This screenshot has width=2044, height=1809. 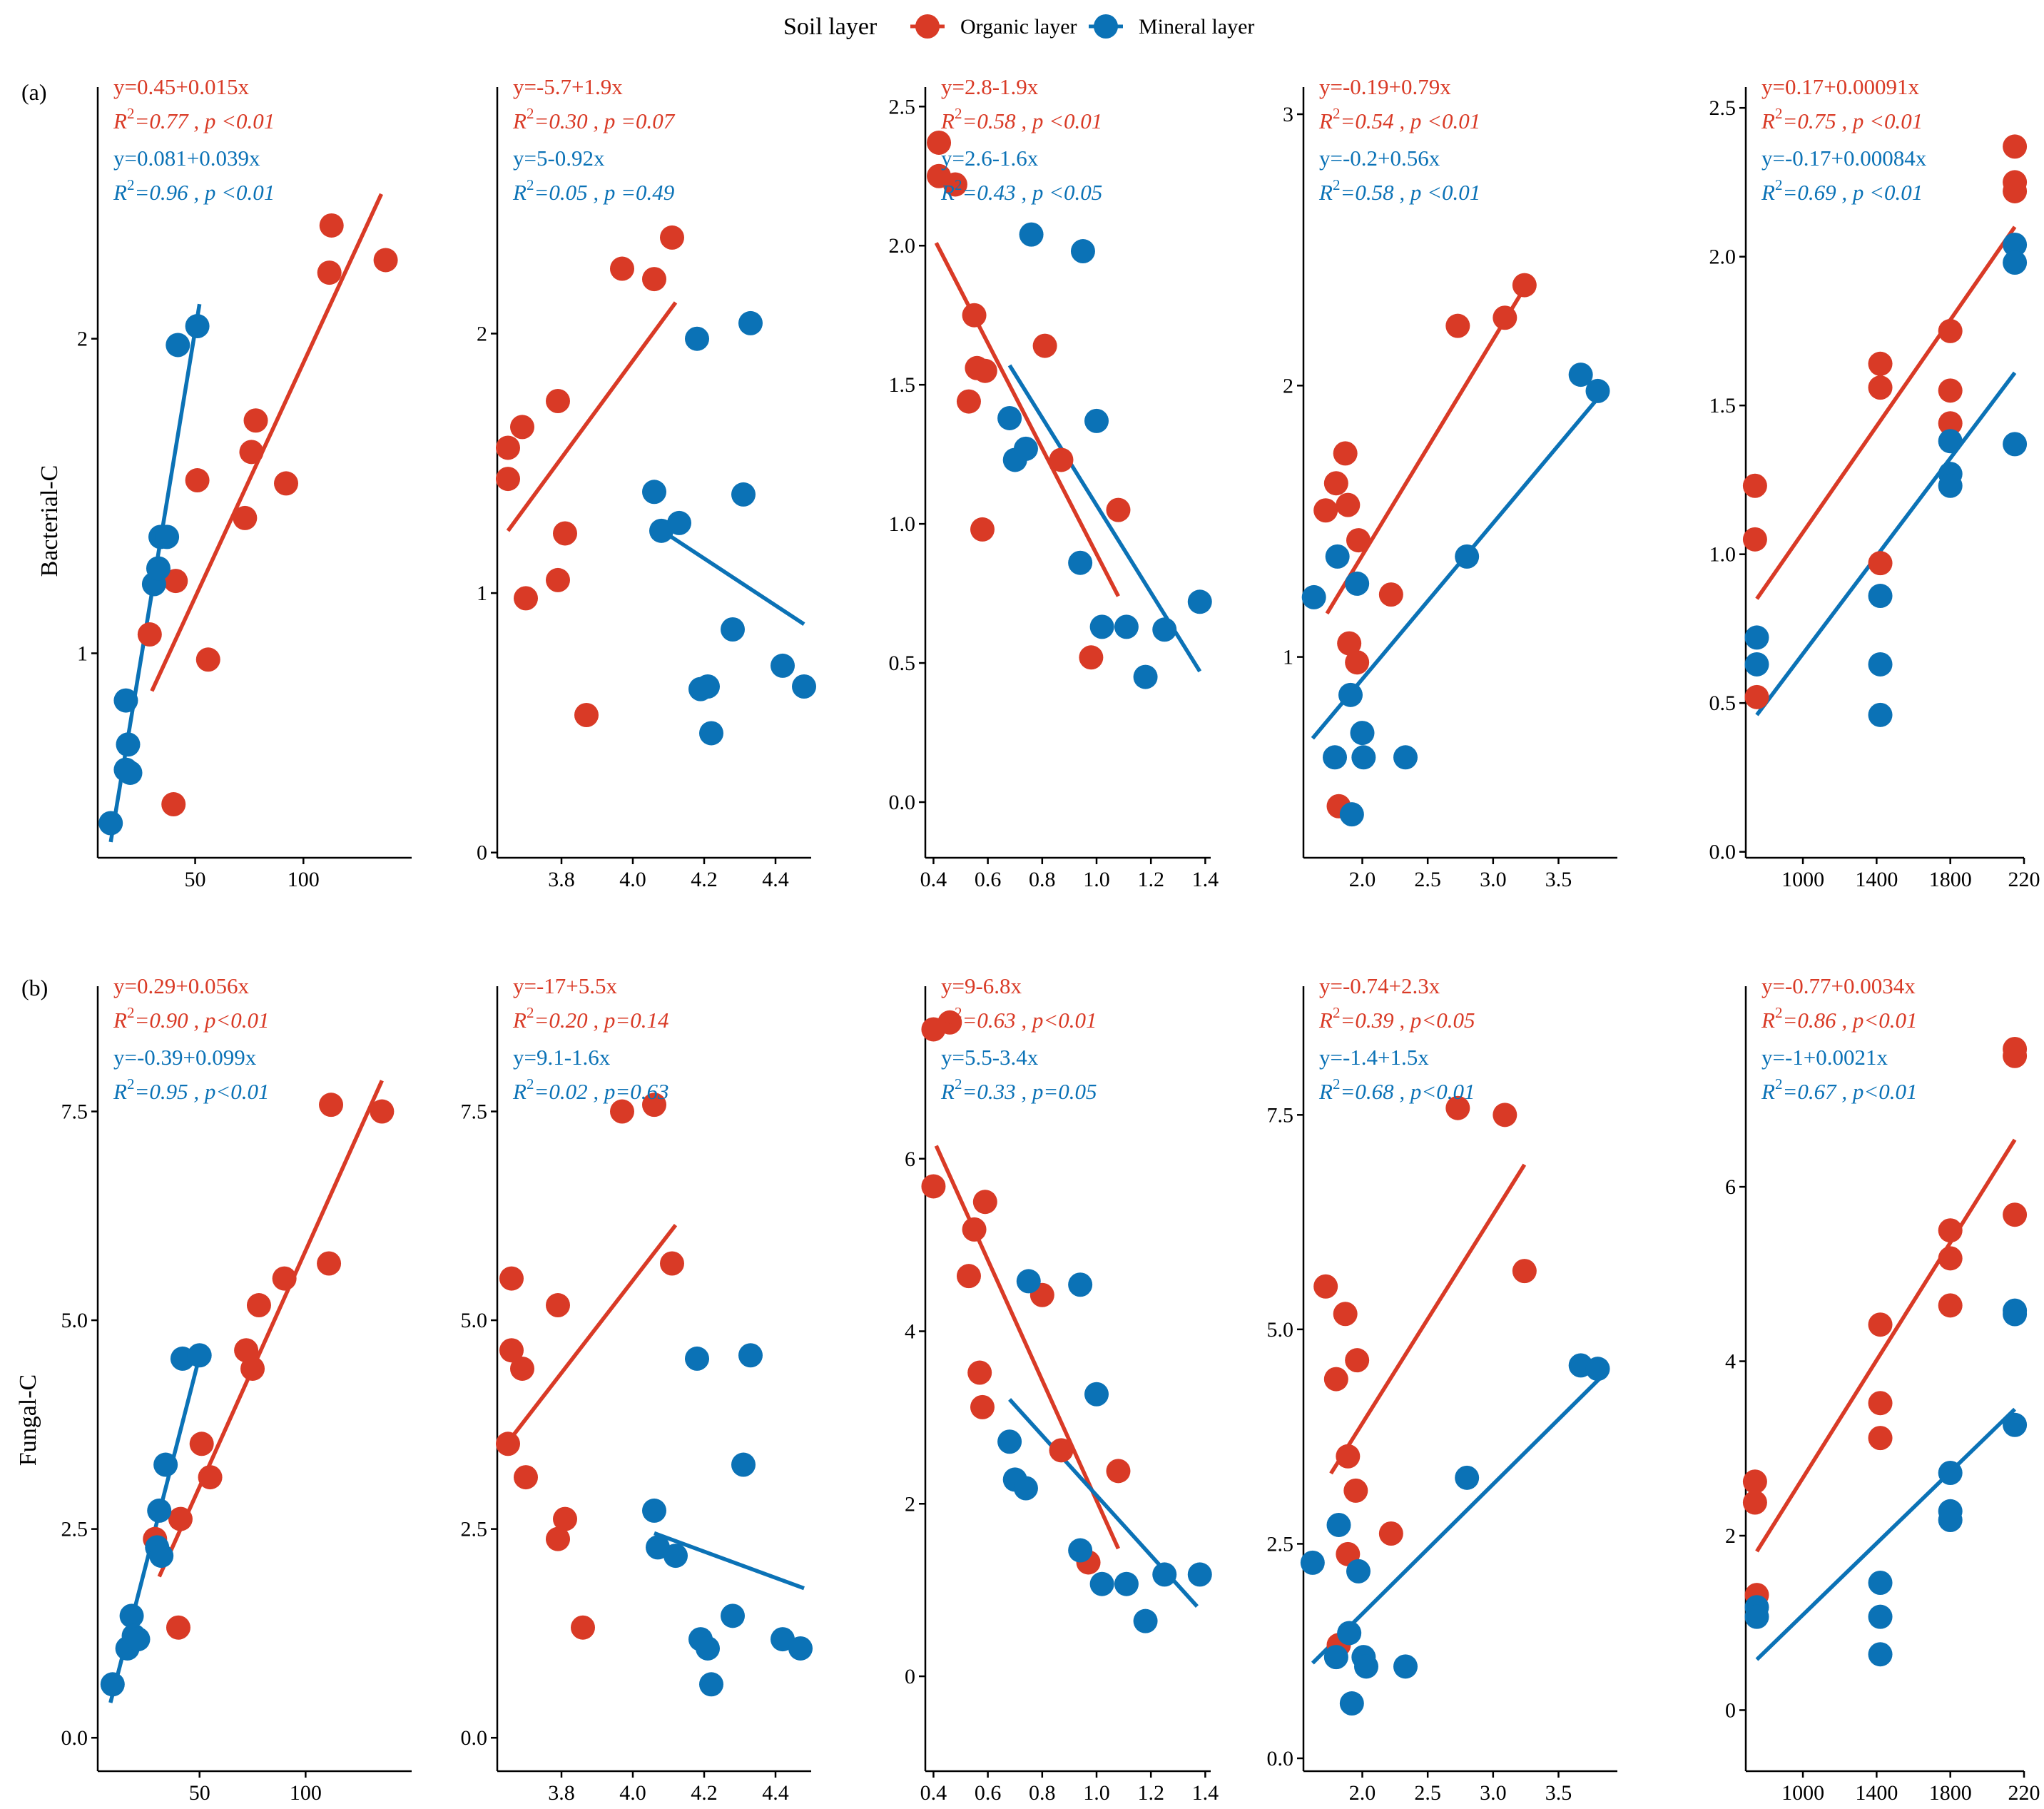 What do you see at coordinates (1396, 1018) in the screenshot?
I see `r2-p-organic: R2=0.39 , p<0.05` at bounding box center [1396, 1018].